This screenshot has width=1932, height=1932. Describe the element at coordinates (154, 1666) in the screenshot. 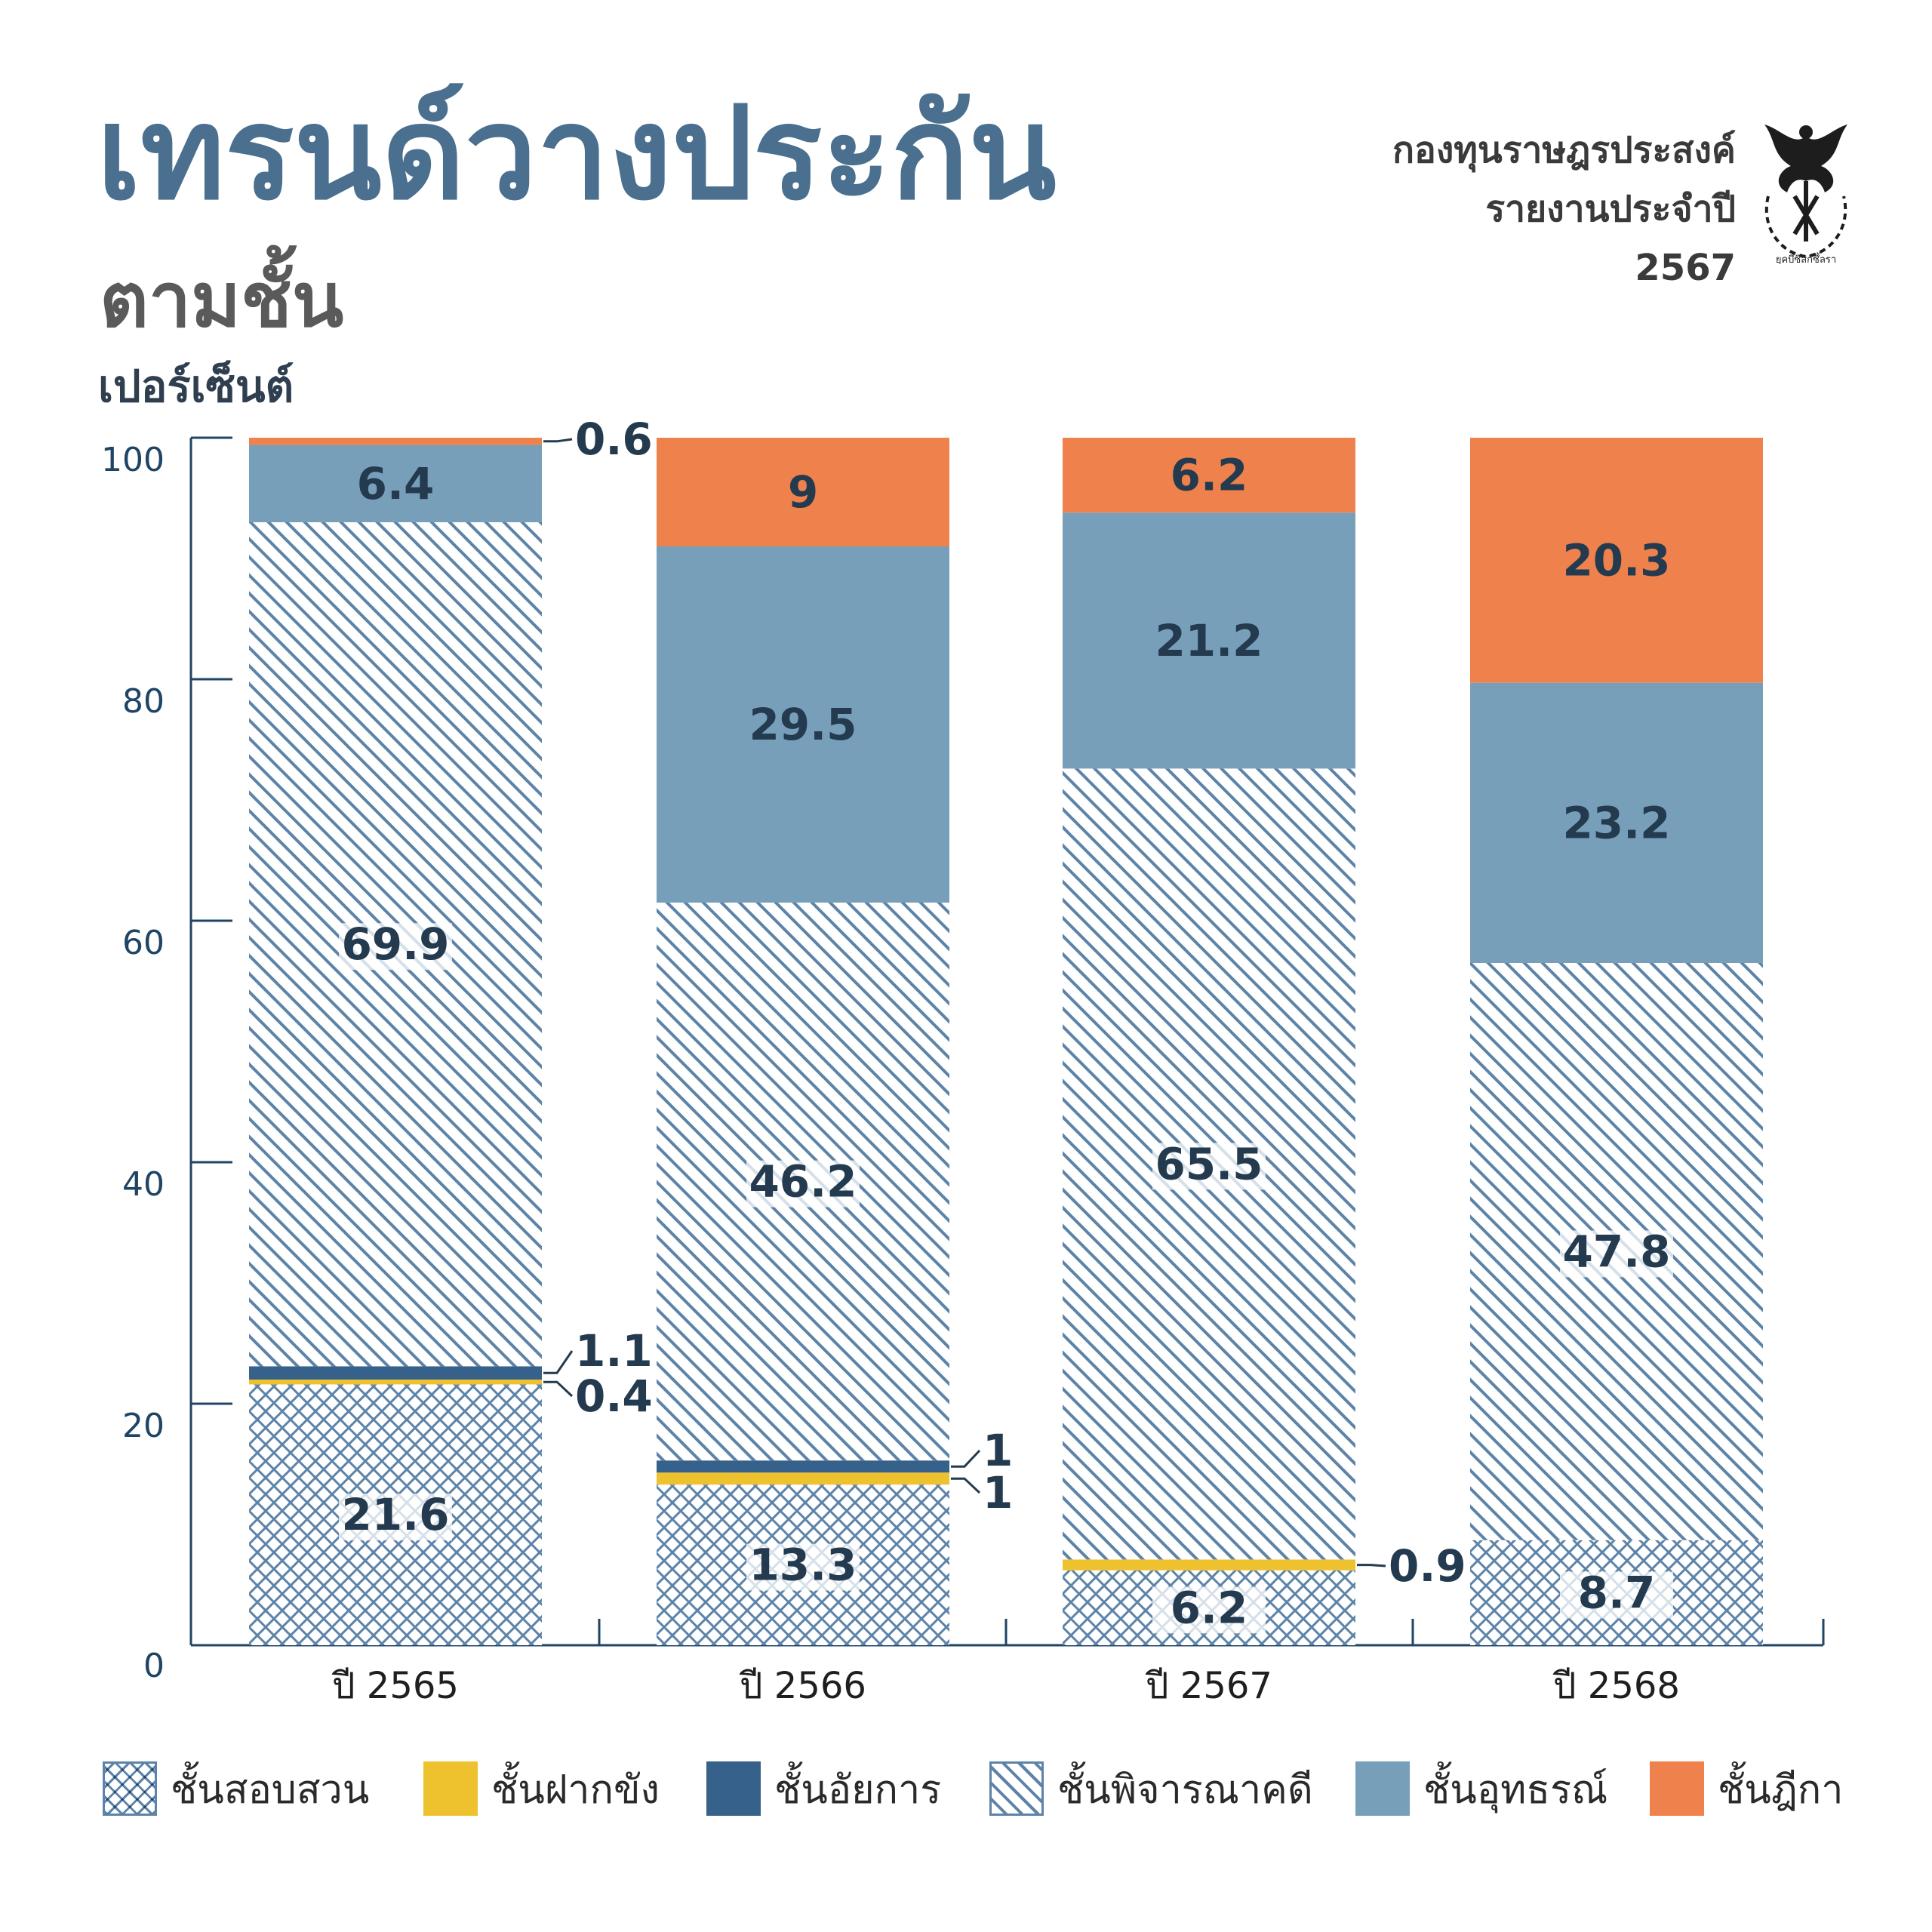

I see `y-tick-label: 0` at that location.